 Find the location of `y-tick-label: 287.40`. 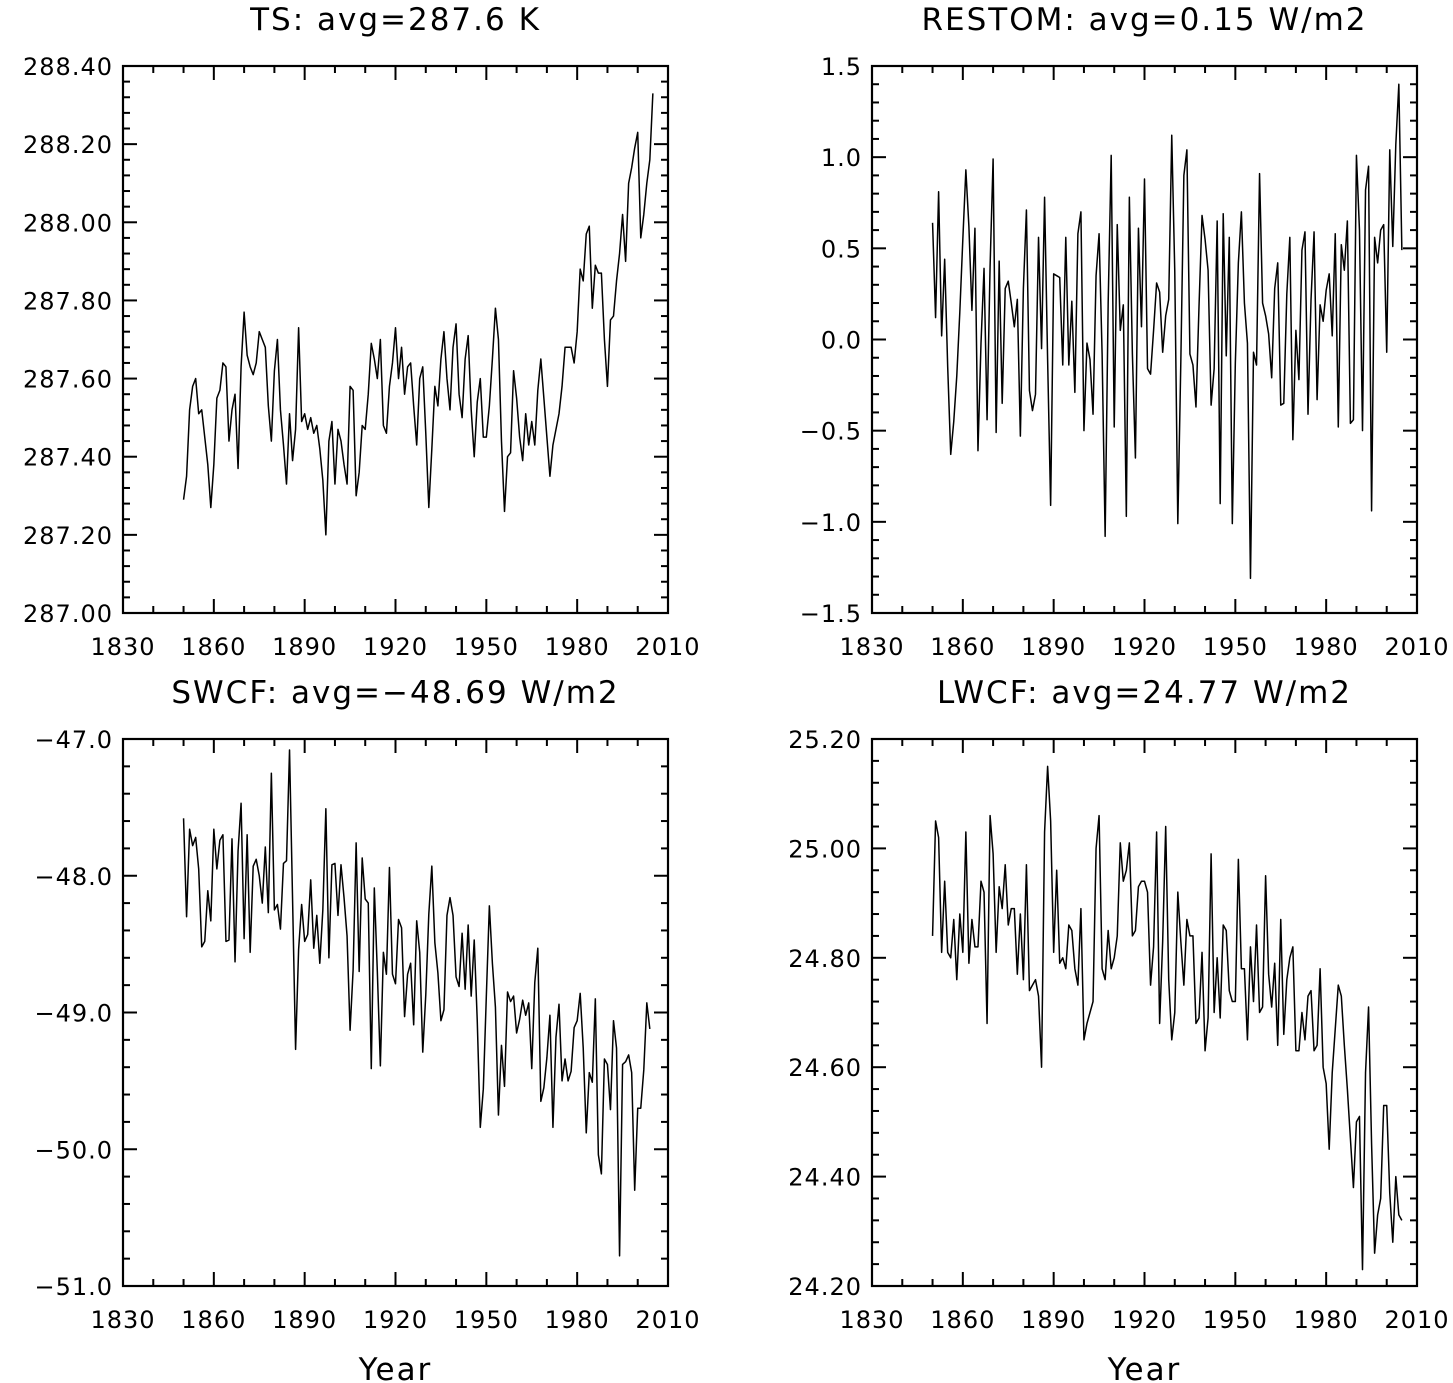

y-tick-label: 287.40 is located at coordinates (68, 458).